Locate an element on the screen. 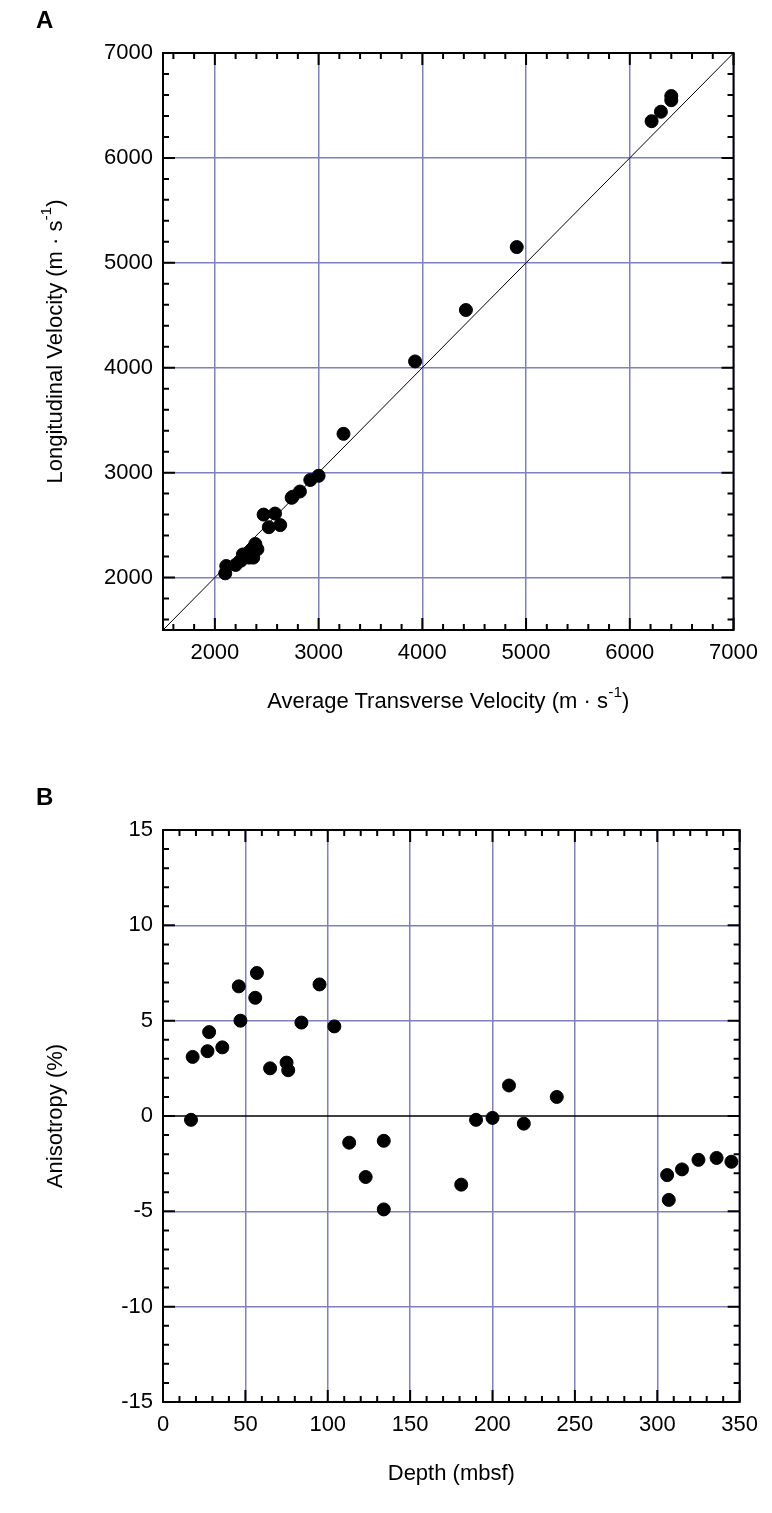 Image resolution: width=772 pixels, height=1513 pixels. y-axis-title: Anisotropy (%) is located at coordinates (55, 1116).